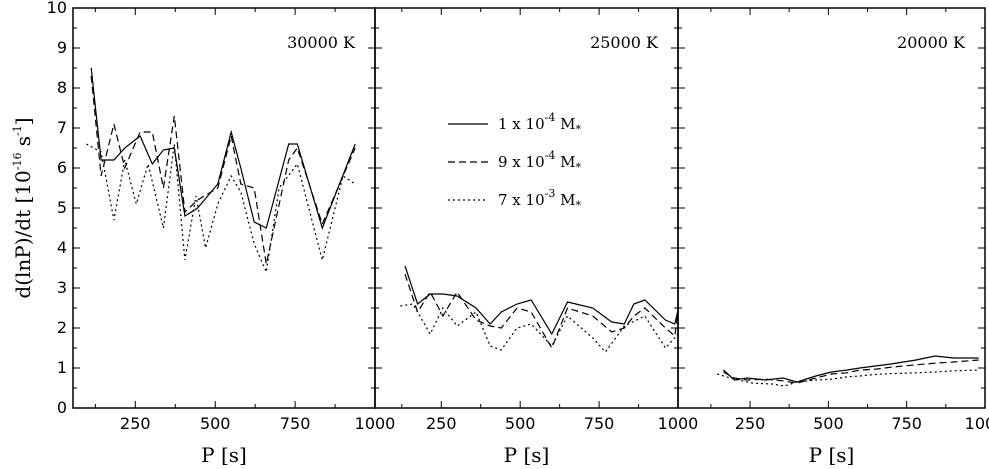 The width and height of the screenshot is (989, 469). I want to click on series-line-panel1-dashed, so click(223, 170).